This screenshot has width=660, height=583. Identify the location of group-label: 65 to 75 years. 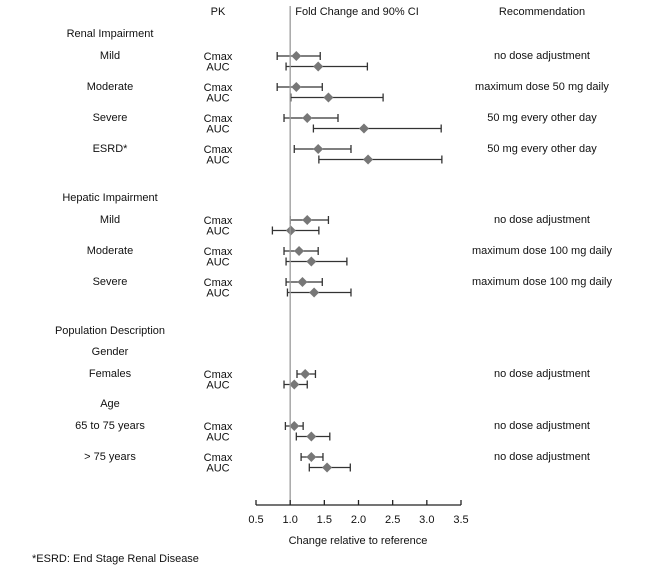
(110, 426).